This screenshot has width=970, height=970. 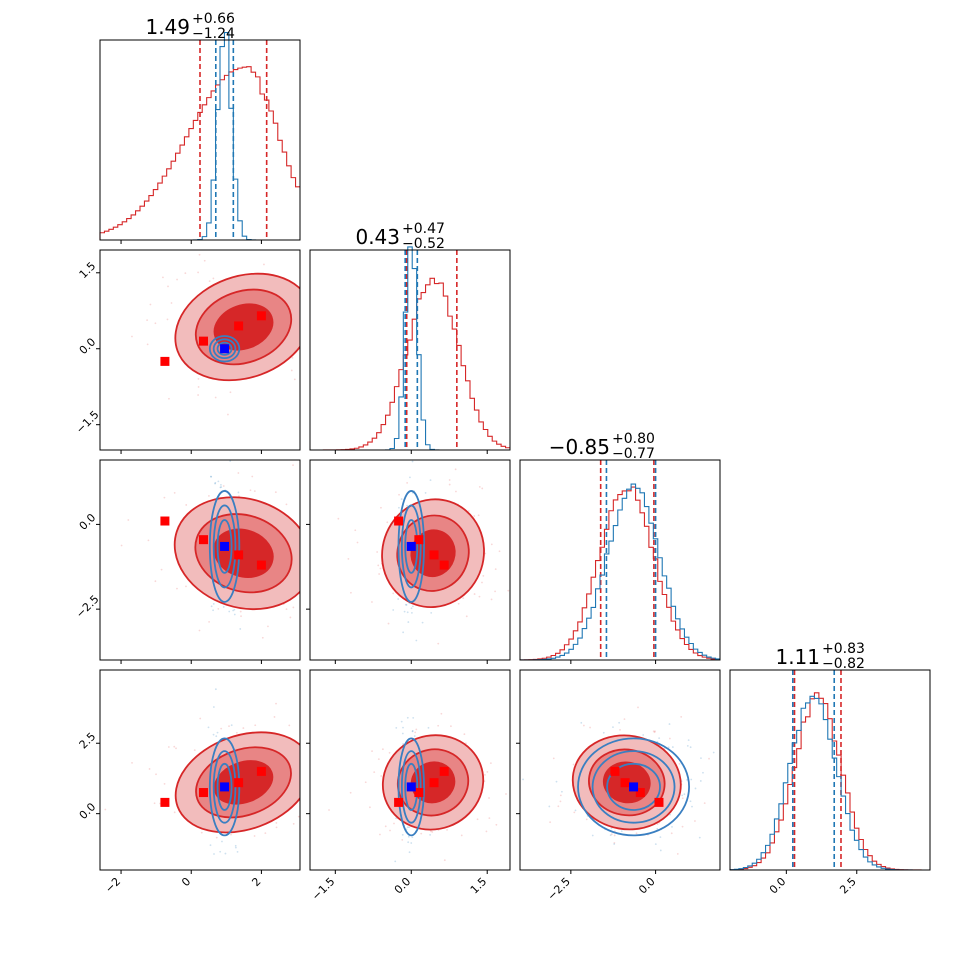 I want to click on panel-title-plus: +0.80, so click(x=633, y=439).